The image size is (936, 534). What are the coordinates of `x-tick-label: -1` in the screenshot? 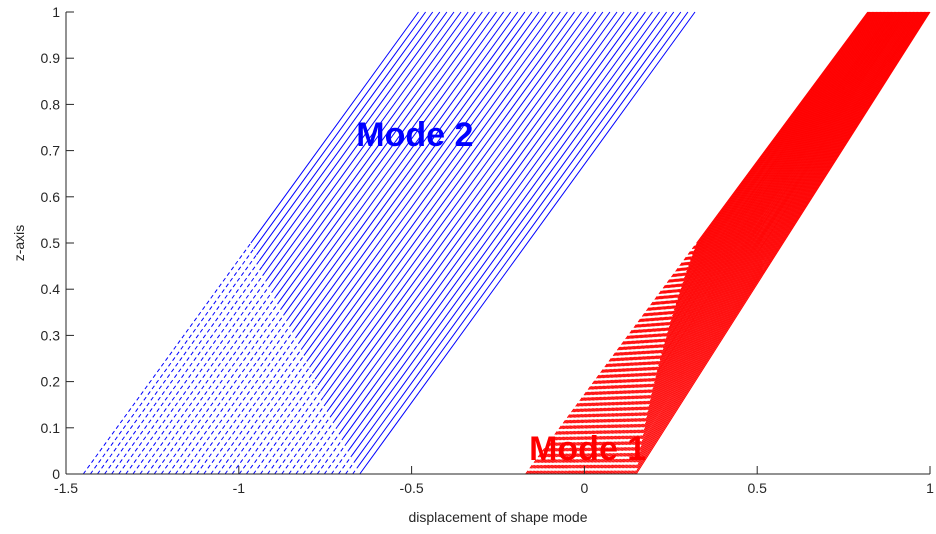 It's located at (239, 488).